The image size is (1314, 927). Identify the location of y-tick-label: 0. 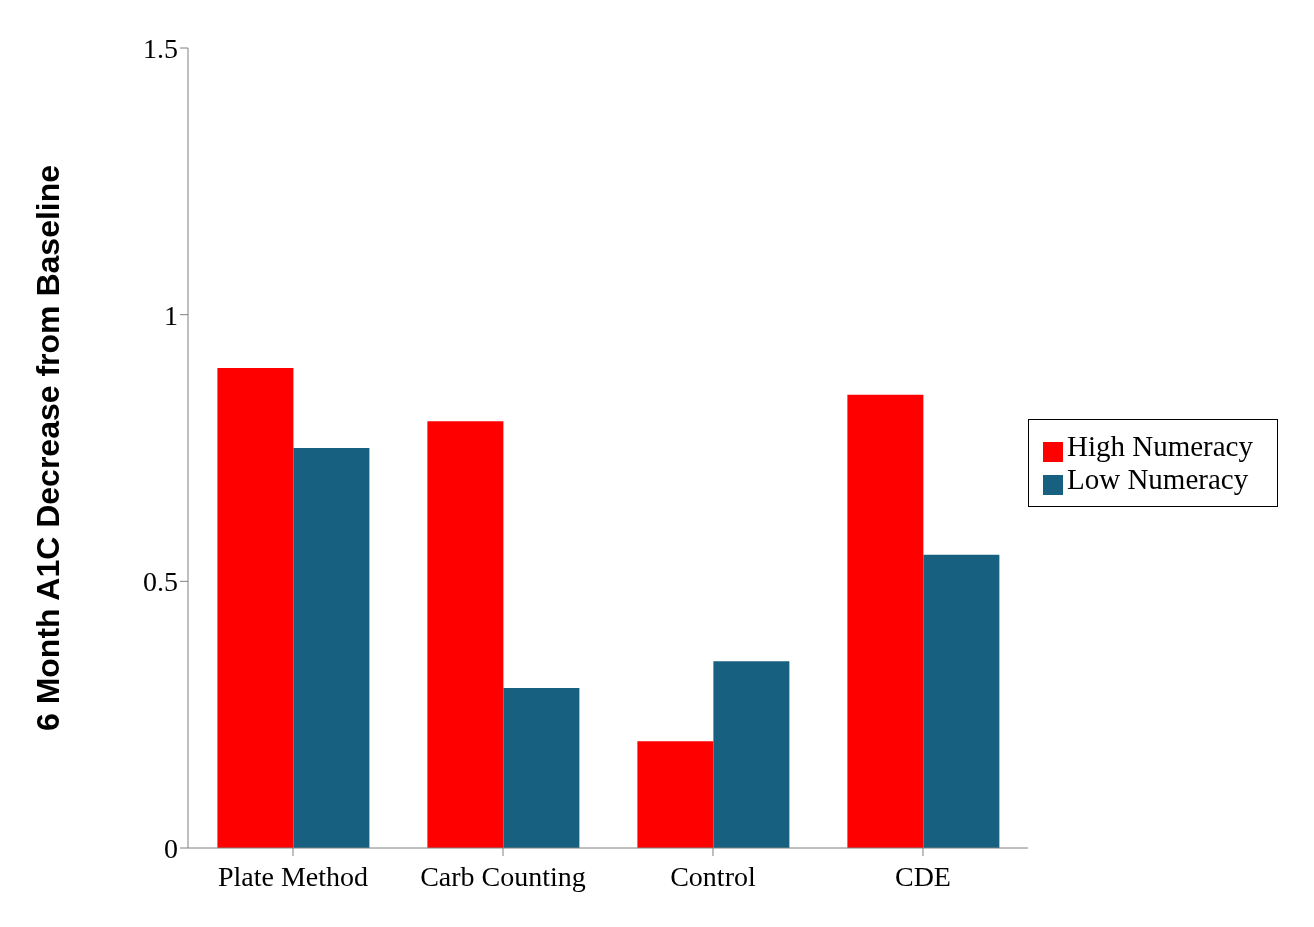
(171, 848).